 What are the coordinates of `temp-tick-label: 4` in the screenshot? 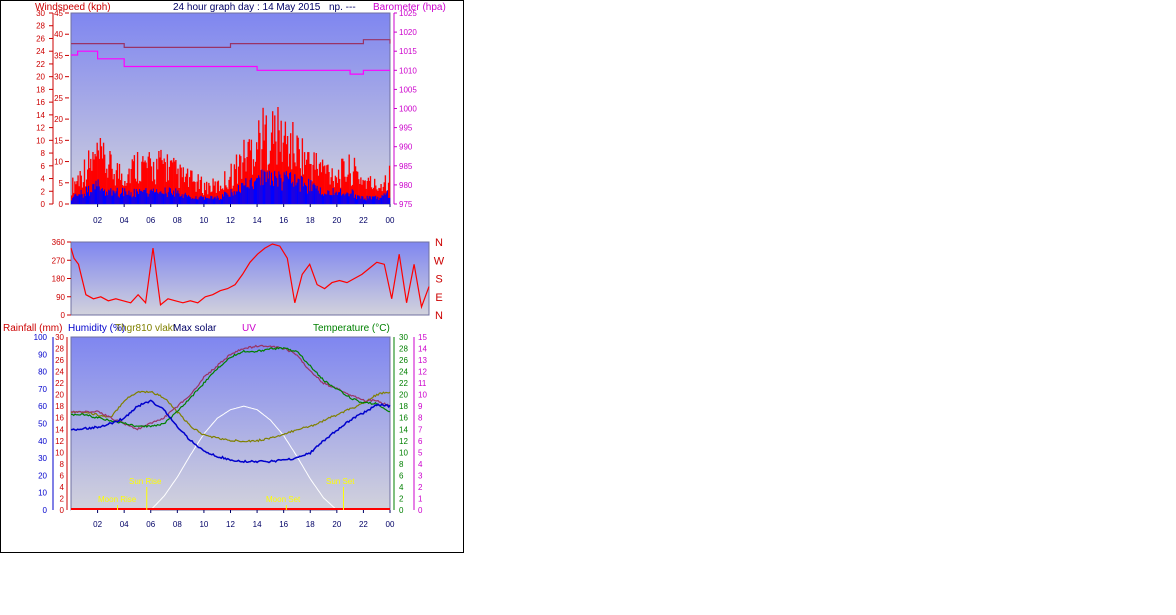 It's located at (401, 487).